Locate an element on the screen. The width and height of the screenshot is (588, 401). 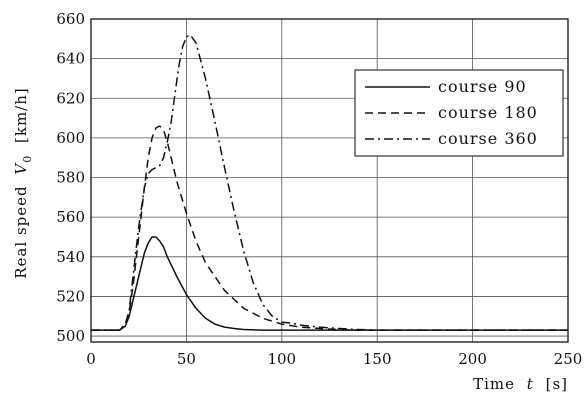
x-tick-label: 0 is located at coordinates (91, 359).